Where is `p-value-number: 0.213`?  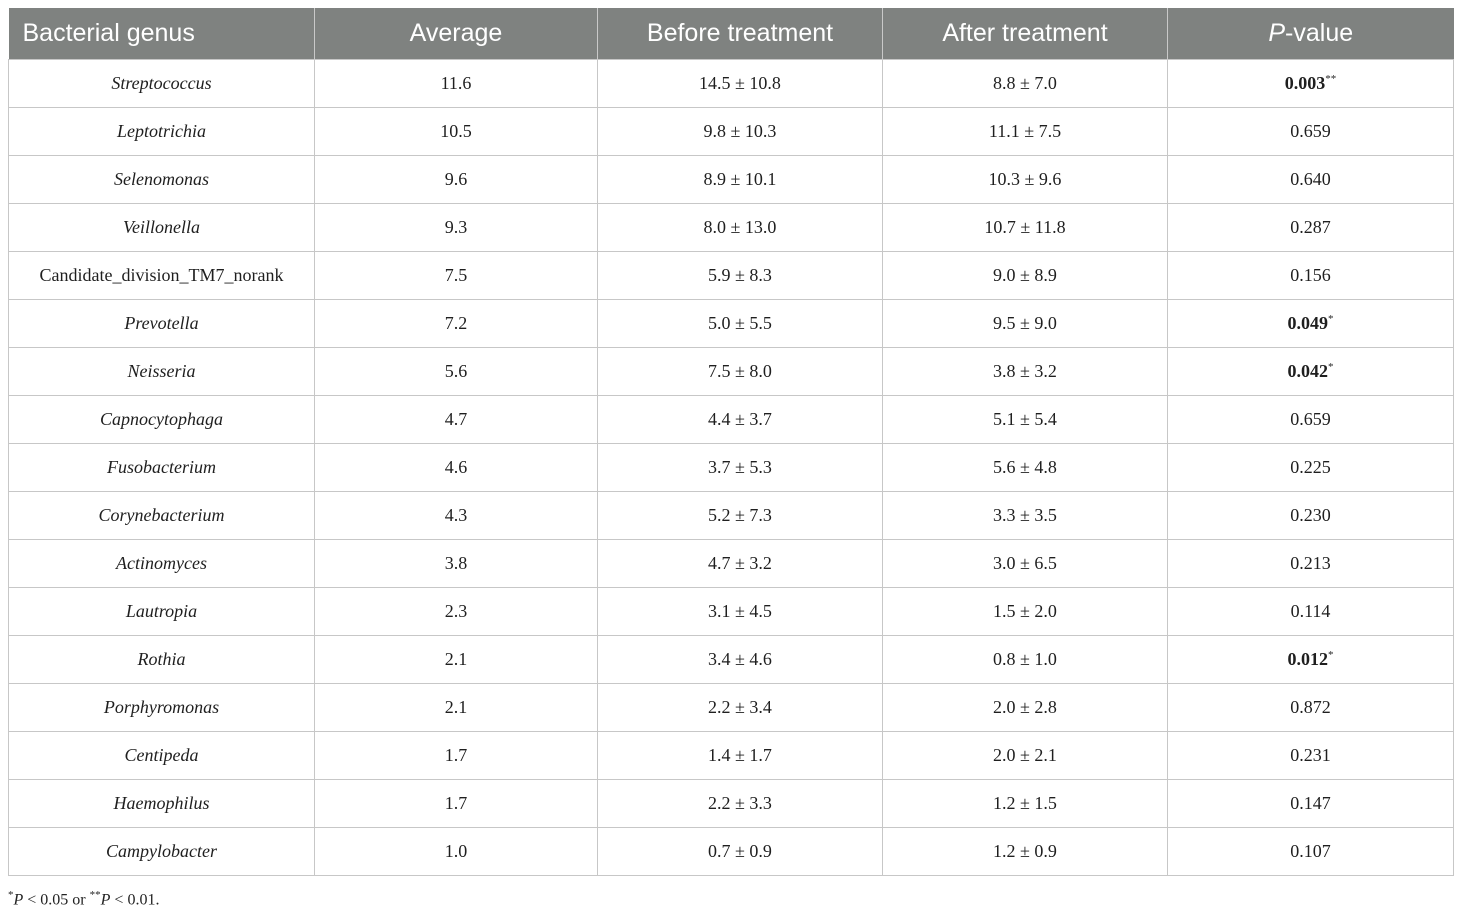
p-value-number: 0.213 is located at coordinates (1310, 563).